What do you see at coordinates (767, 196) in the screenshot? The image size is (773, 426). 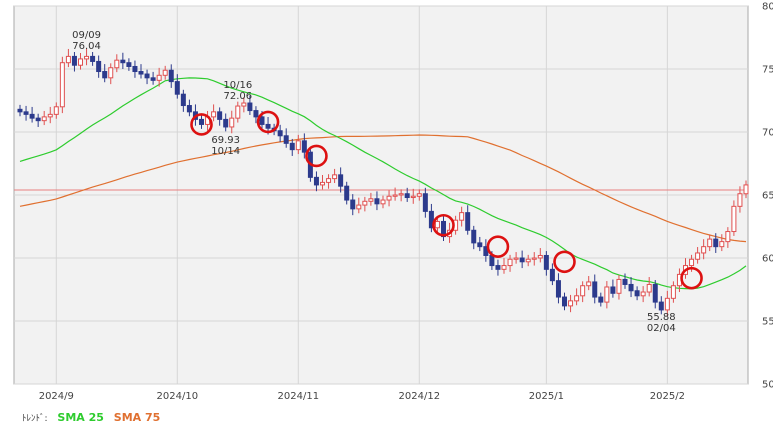 I see `y-tick-label: 65` at bounding box center [767, 196].